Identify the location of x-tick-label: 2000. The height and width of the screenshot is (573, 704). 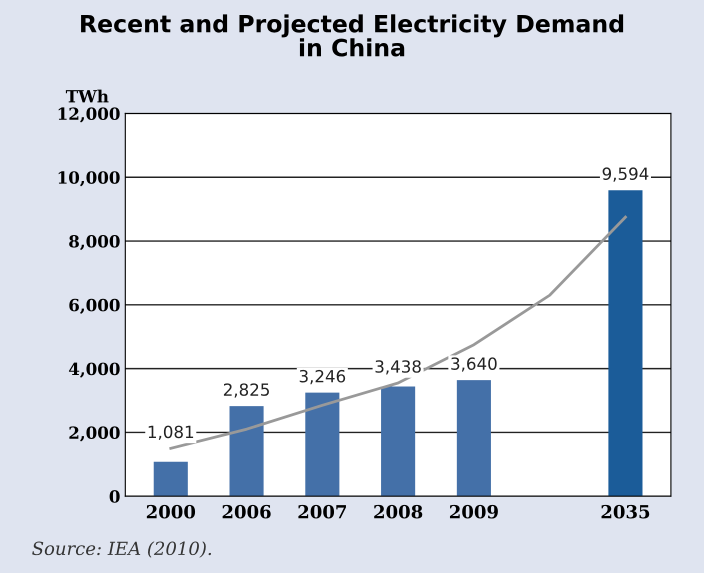
(171, 511).